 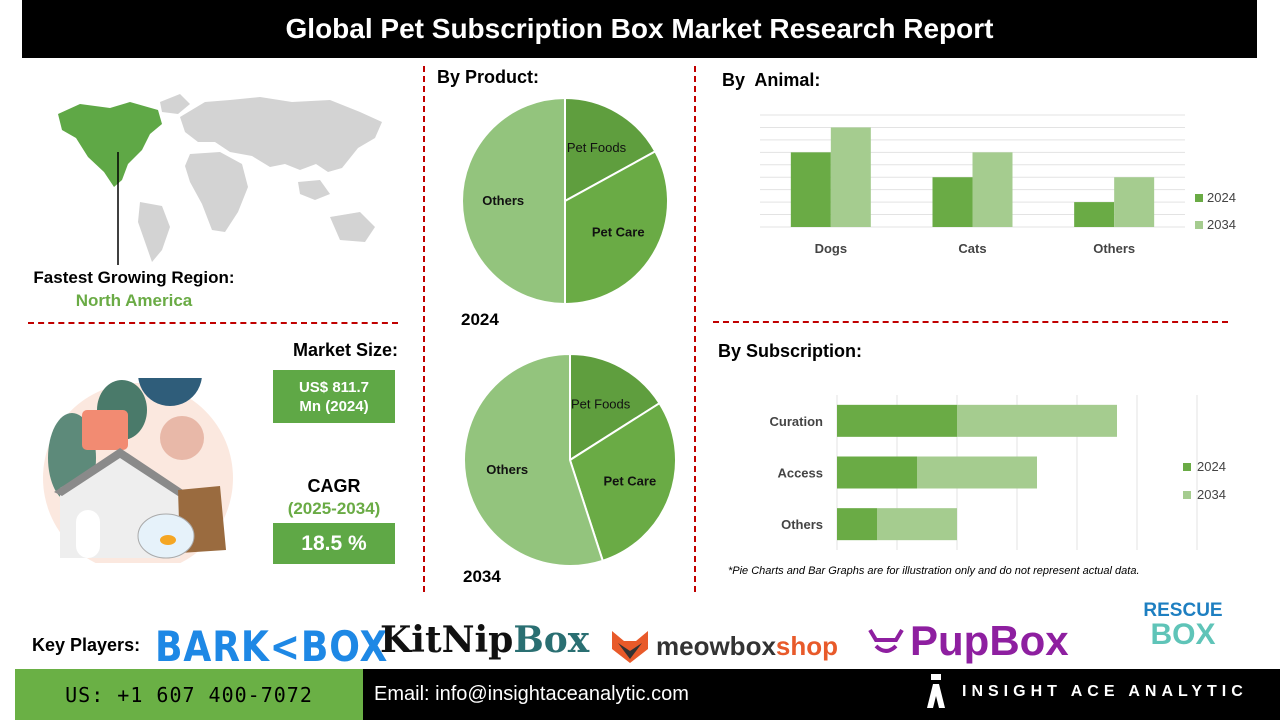 What do you see at coordinates (952, 202) in the screenshot?
I see `bar-cats-2024` at bounding box center [952, 202].